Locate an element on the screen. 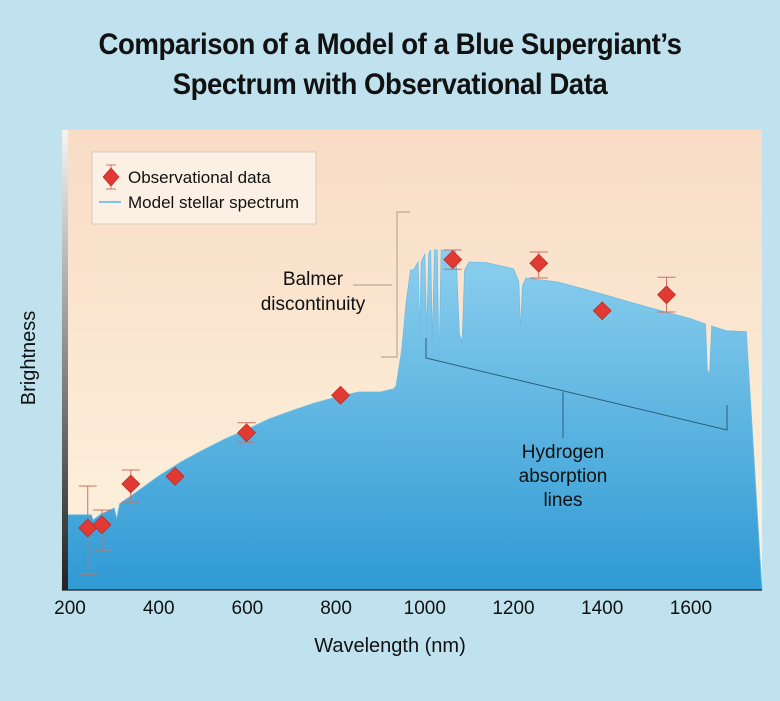 This screenshot has width=780, height=701. x-tick-labels: 200 400 600 800 1000 1200 1400 1600 is located at coordinates (383, 608).